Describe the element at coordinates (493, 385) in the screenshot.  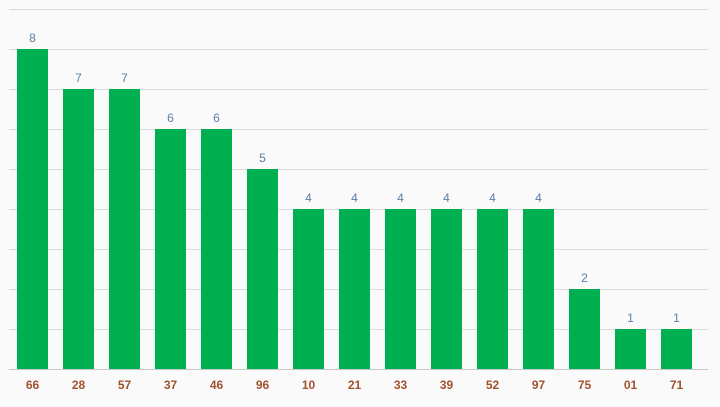
I see `x-tick-label: 52` at that location.